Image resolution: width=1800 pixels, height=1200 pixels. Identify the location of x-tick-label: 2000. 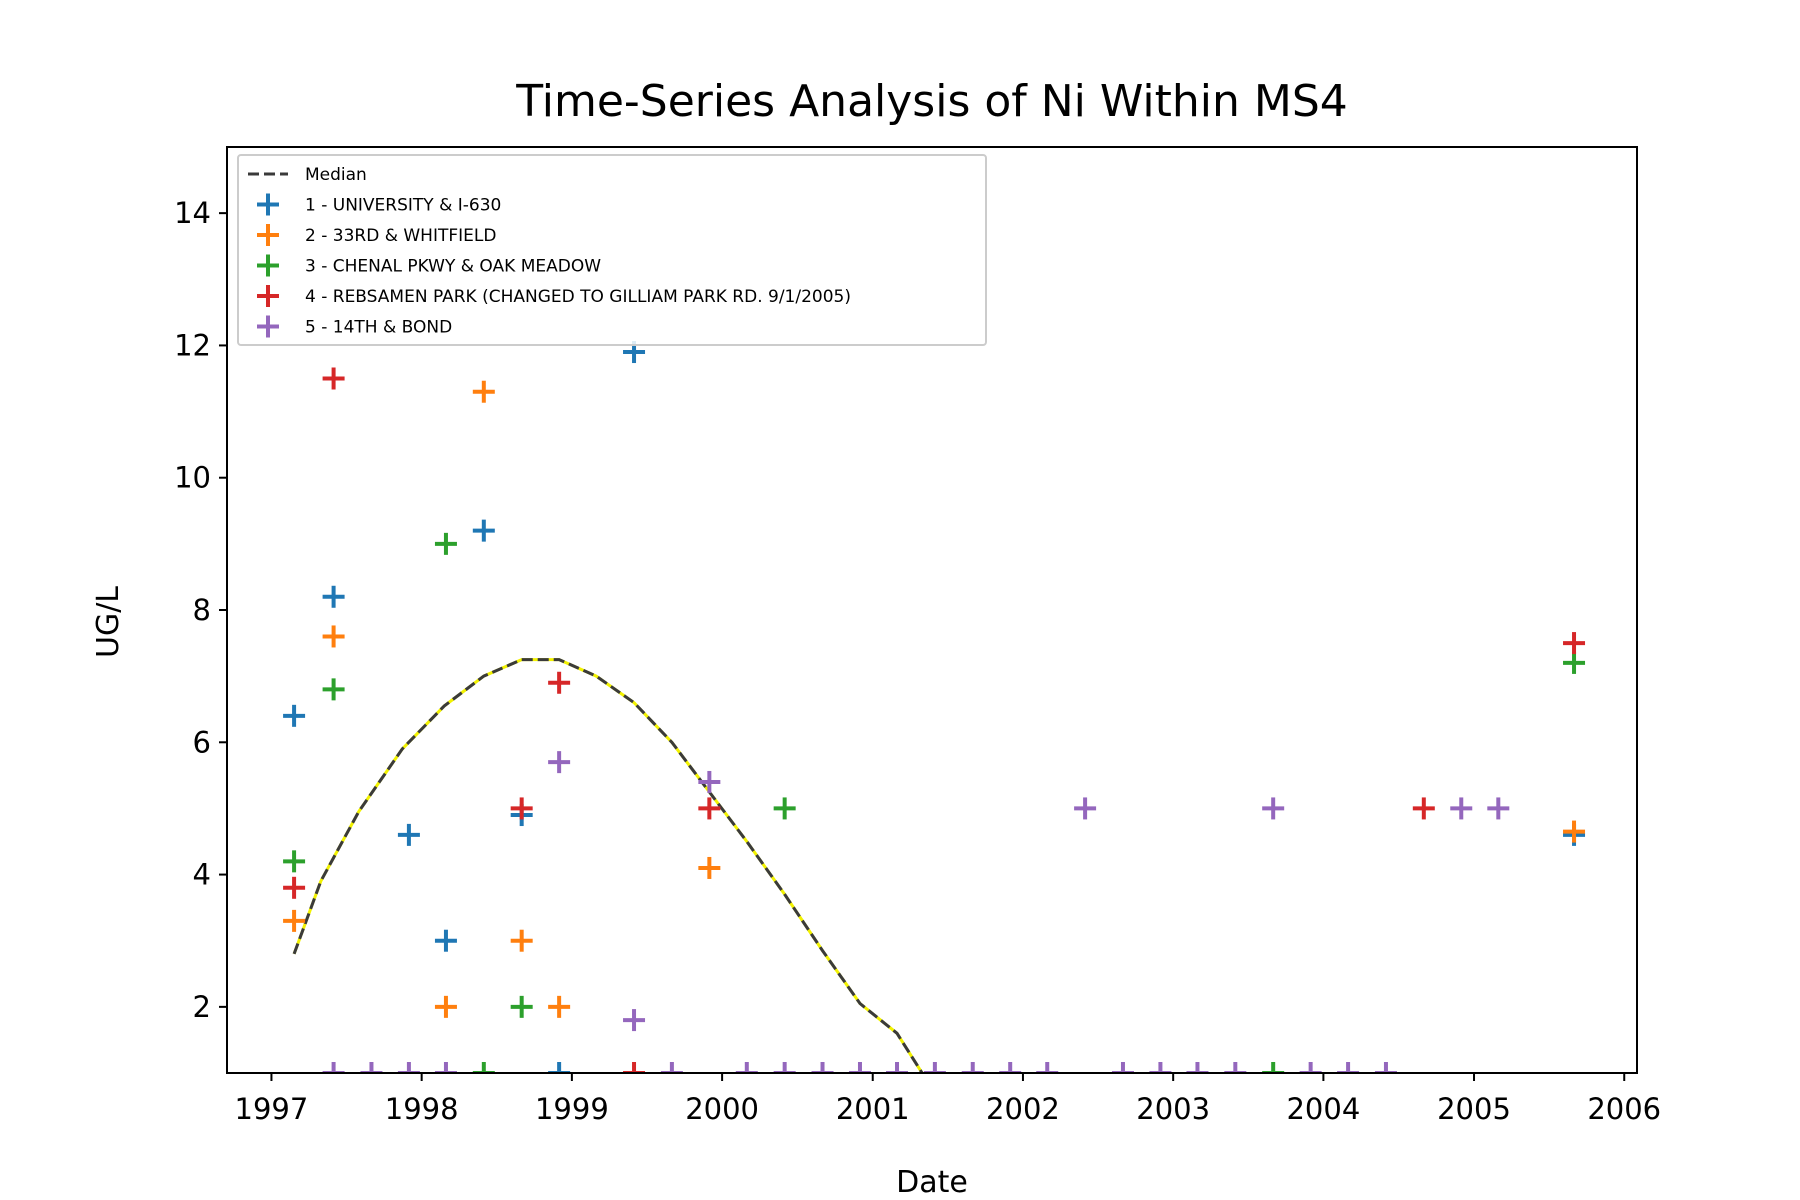
(722, 1109).